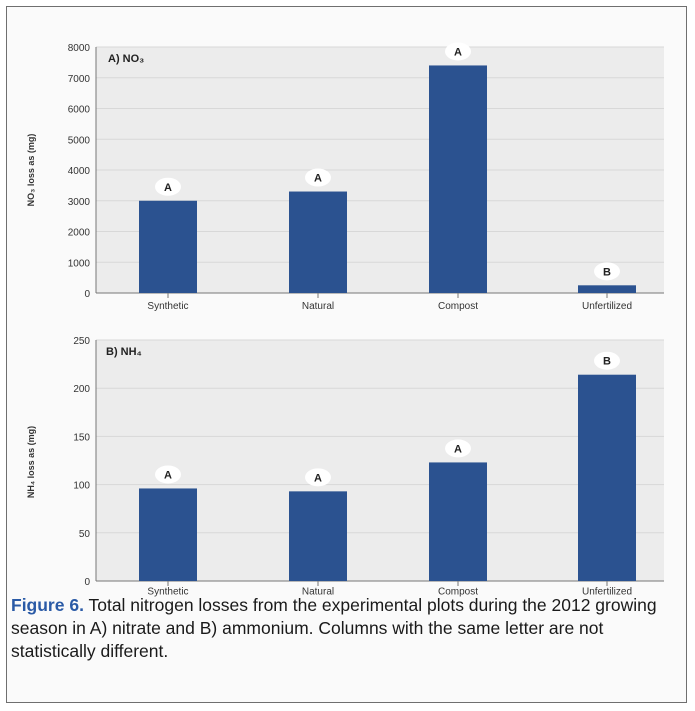 The image size is (695, 711). Describe the element at coordinates (318, 536) in the screenshot. I see `bar-2-natural` at that location.